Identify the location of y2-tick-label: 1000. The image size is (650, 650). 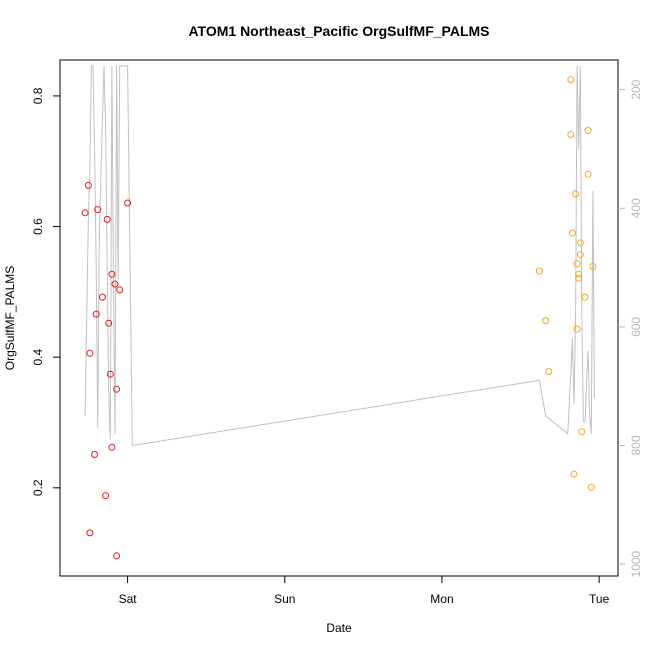
(636, 563).